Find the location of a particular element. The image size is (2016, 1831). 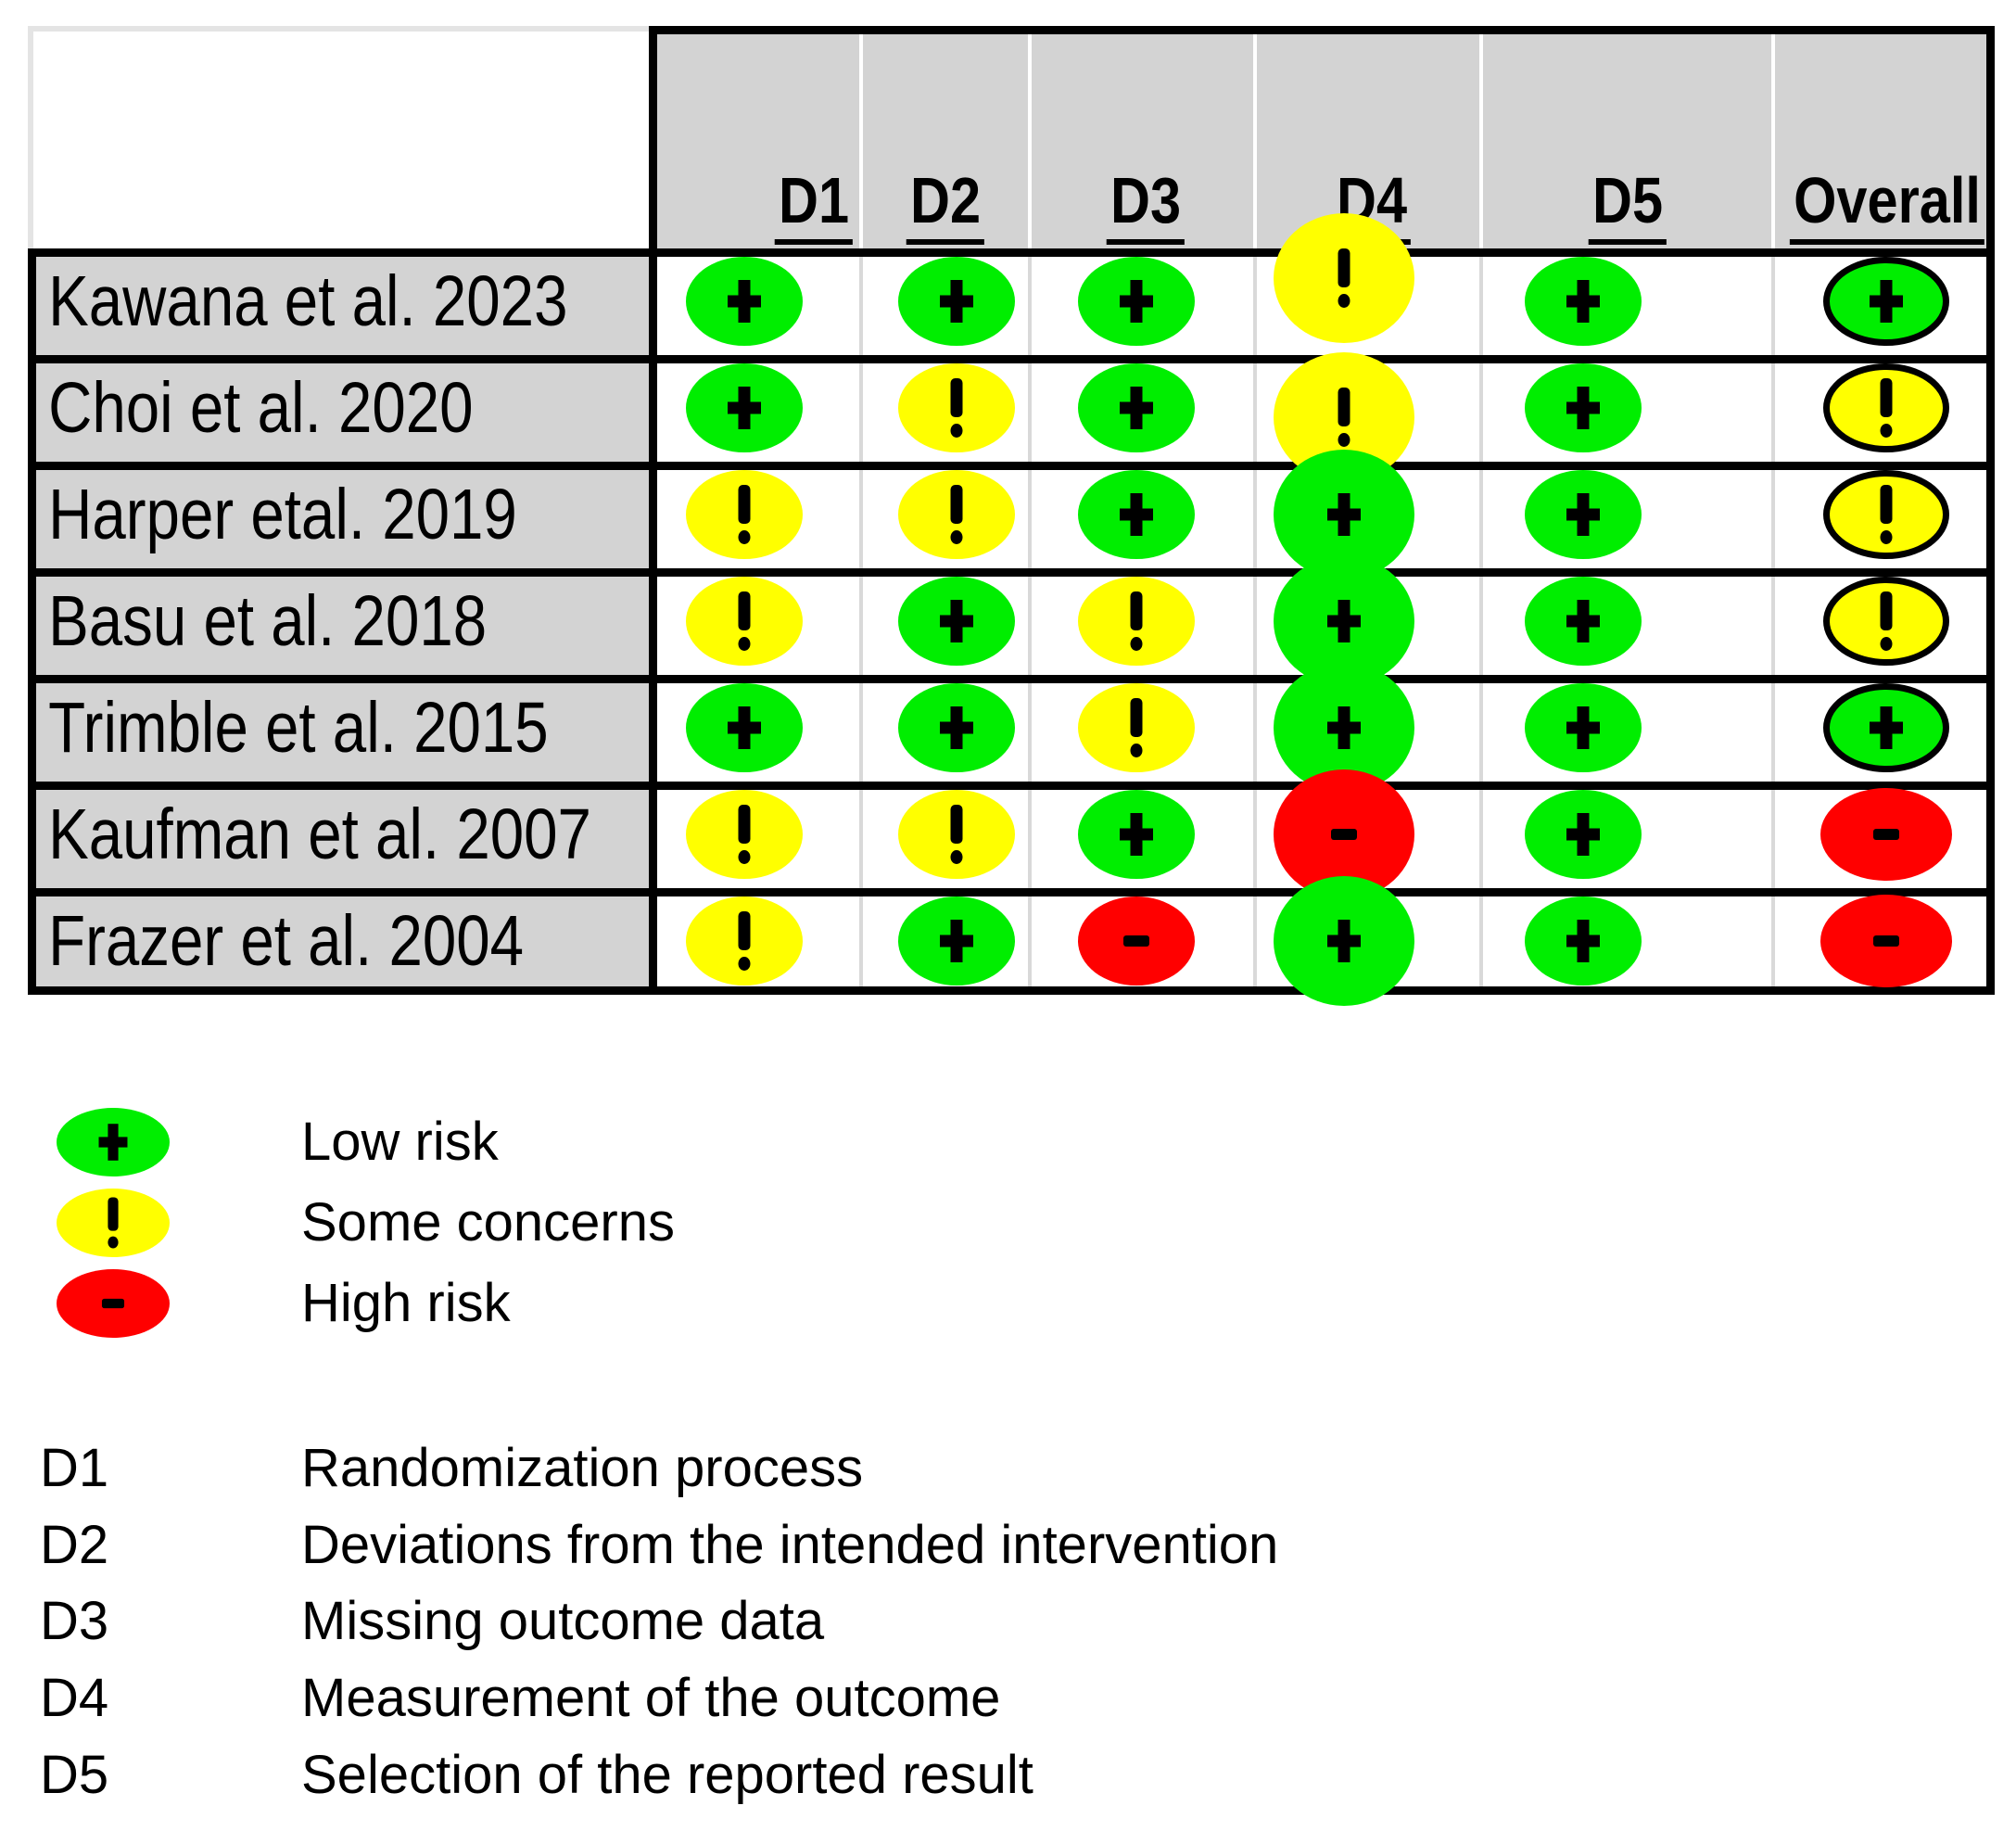

definition-id: D2 is located at coordinates (75, 1545).